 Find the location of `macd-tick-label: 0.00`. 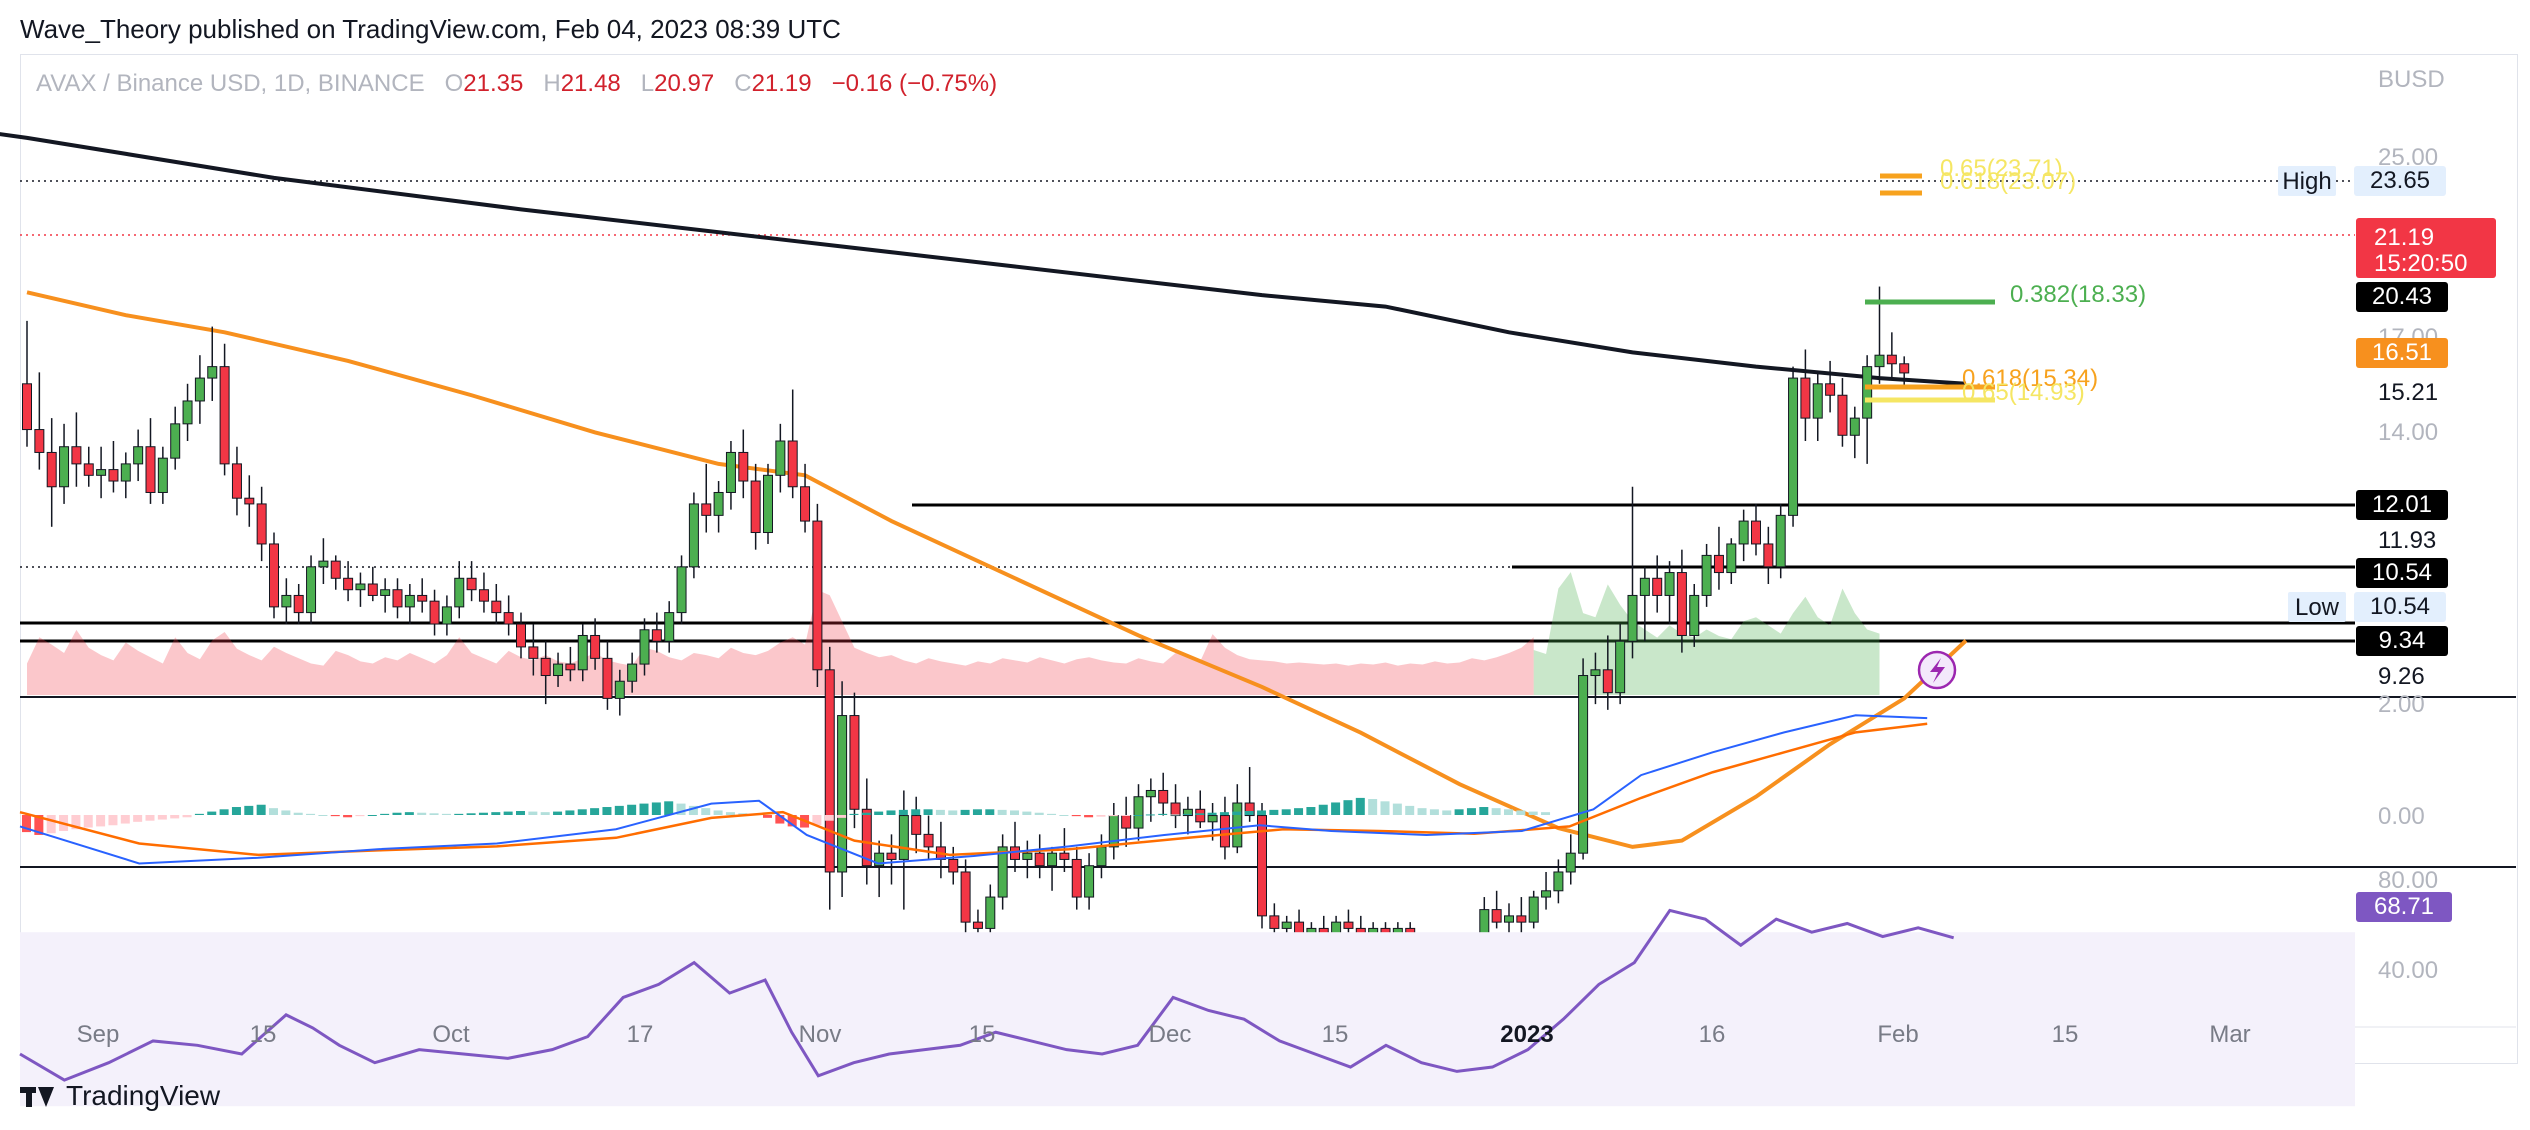

macd-tick-label: 0.00 is located at coordinates (2401, 816).